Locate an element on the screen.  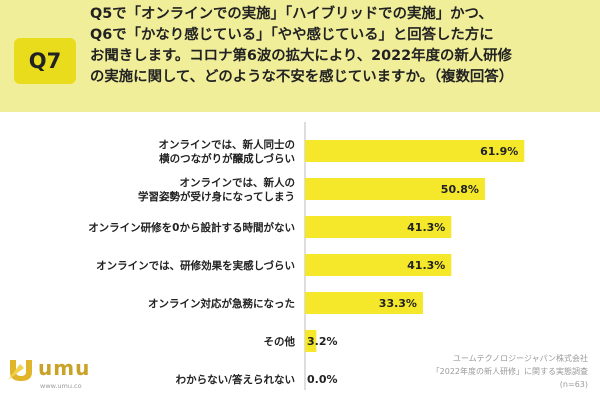
question-line: の実施に関して、どのような不安を感じていますか。（複数回答） is located at coordinates (302, 77).